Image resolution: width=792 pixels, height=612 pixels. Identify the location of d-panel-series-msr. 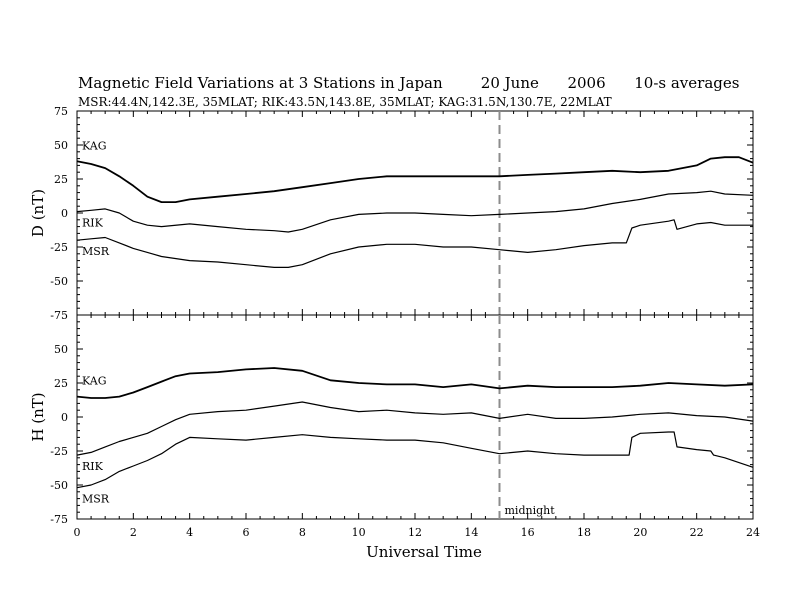
(414, 243).